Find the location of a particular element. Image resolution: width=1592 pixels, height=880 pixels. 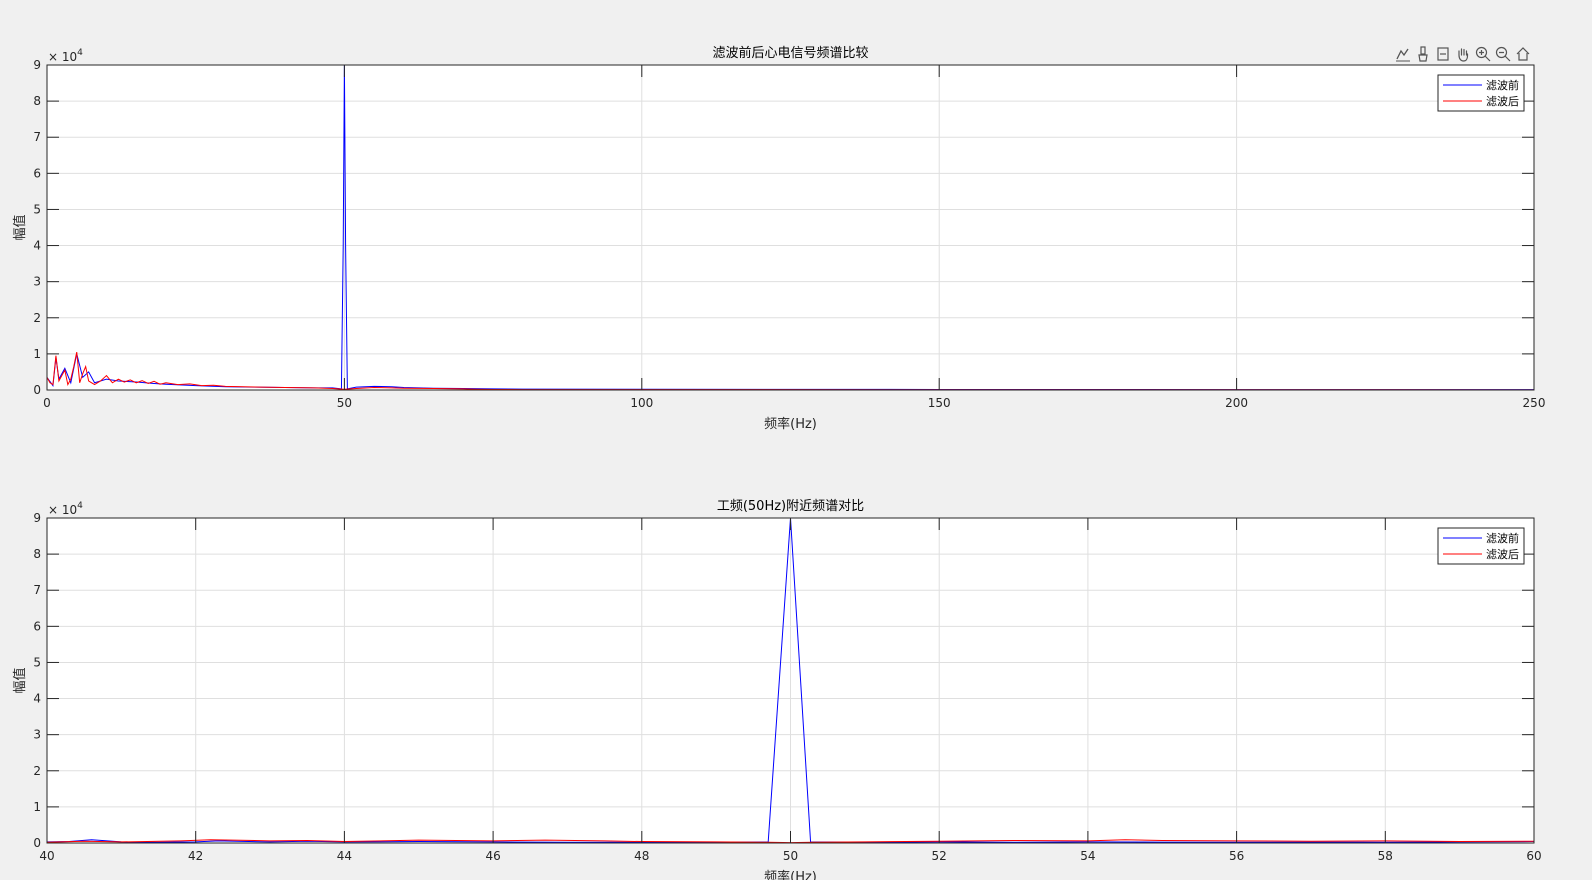

restore-view-icon is located at coordinates (1443, 54).